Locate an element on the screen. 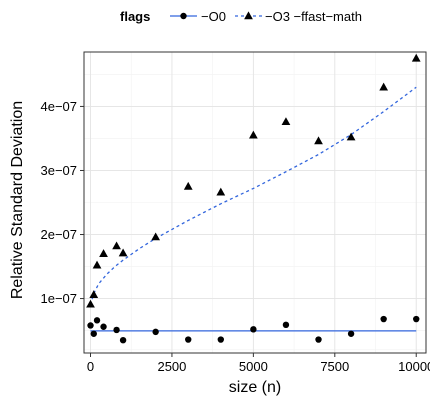  legend-title: flags is located at coordinates (135, 16).